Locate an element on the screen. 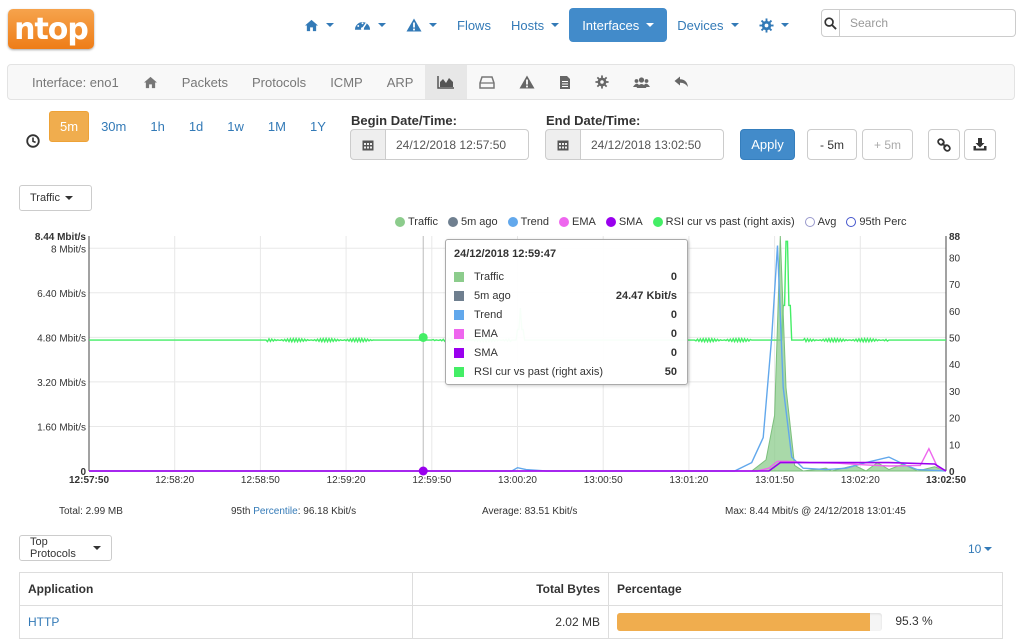  alert-icon is located at coordinates (527, 82).